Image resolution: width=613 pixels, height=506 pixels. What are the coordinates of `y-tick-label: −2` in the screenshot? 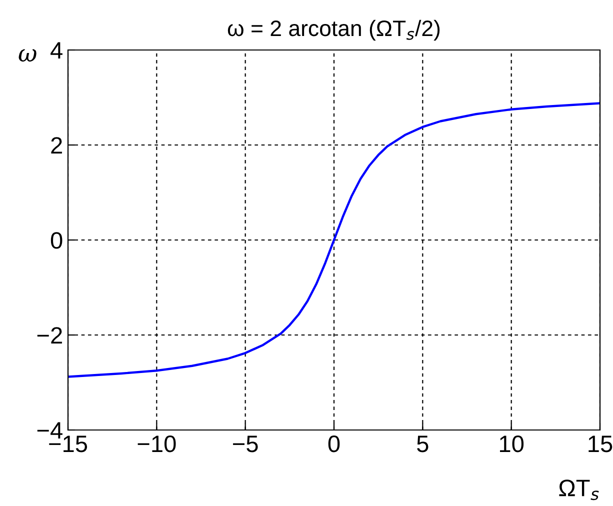 It's located at (49, 335).